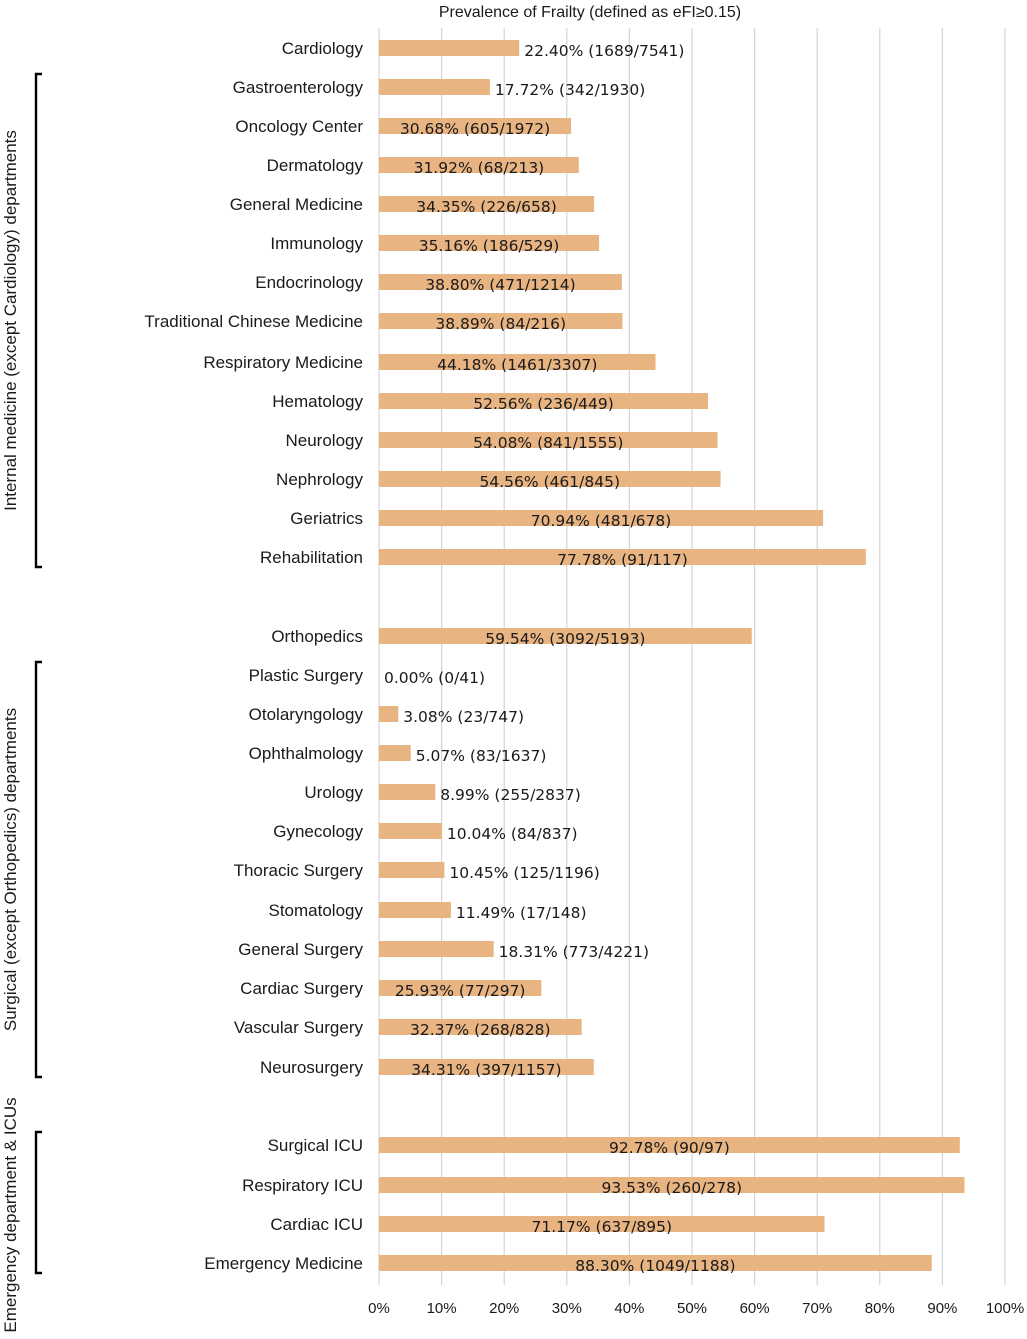  What do you see at coordinates (574, 952) in the screenshot?
I see `data-label: 18.31% (773/4221)` at bounding box center [574, 952].